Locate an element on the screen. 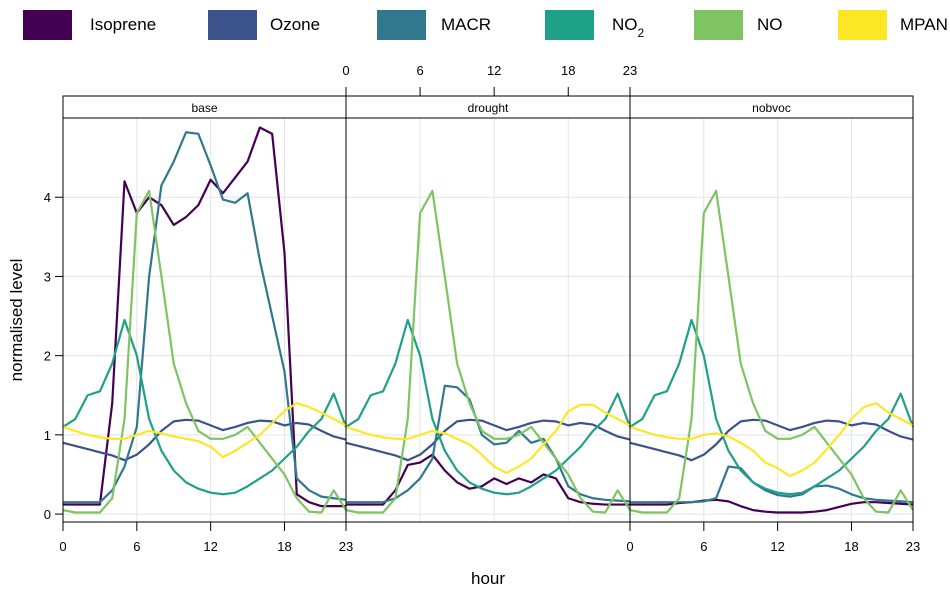  x-tick-label-2-1: 6 is located at coordinates (703, 546).